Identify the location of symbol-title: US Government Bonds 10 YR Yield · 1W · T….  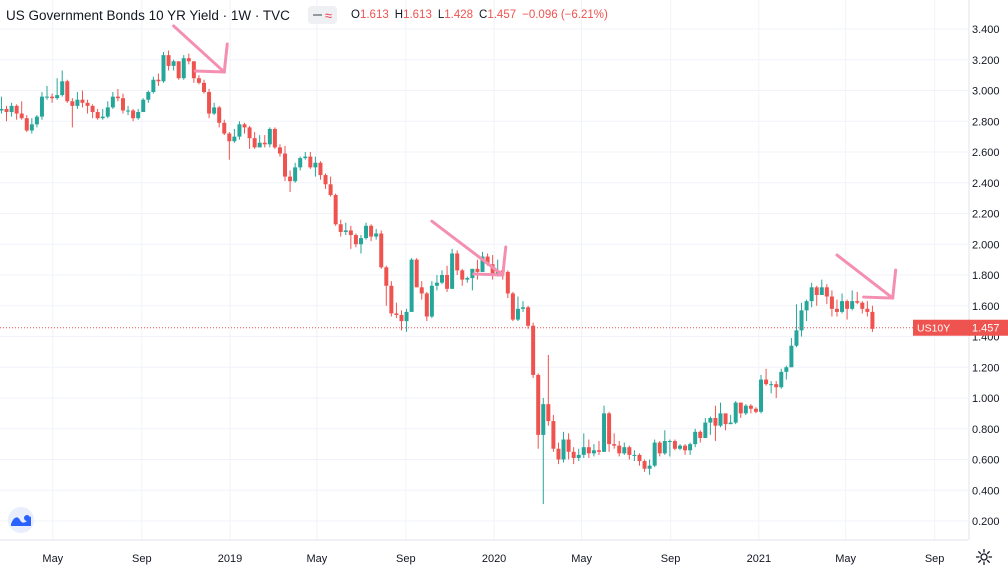
(148, 15).